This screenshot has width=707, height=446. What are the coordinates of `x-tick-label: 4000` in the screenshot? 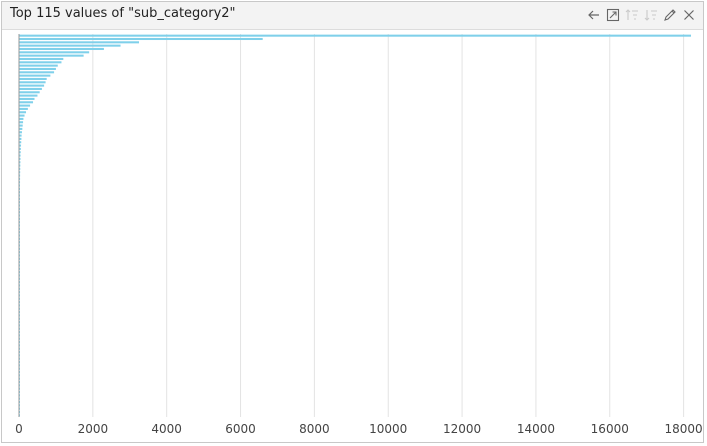 It's located at (166, 429).